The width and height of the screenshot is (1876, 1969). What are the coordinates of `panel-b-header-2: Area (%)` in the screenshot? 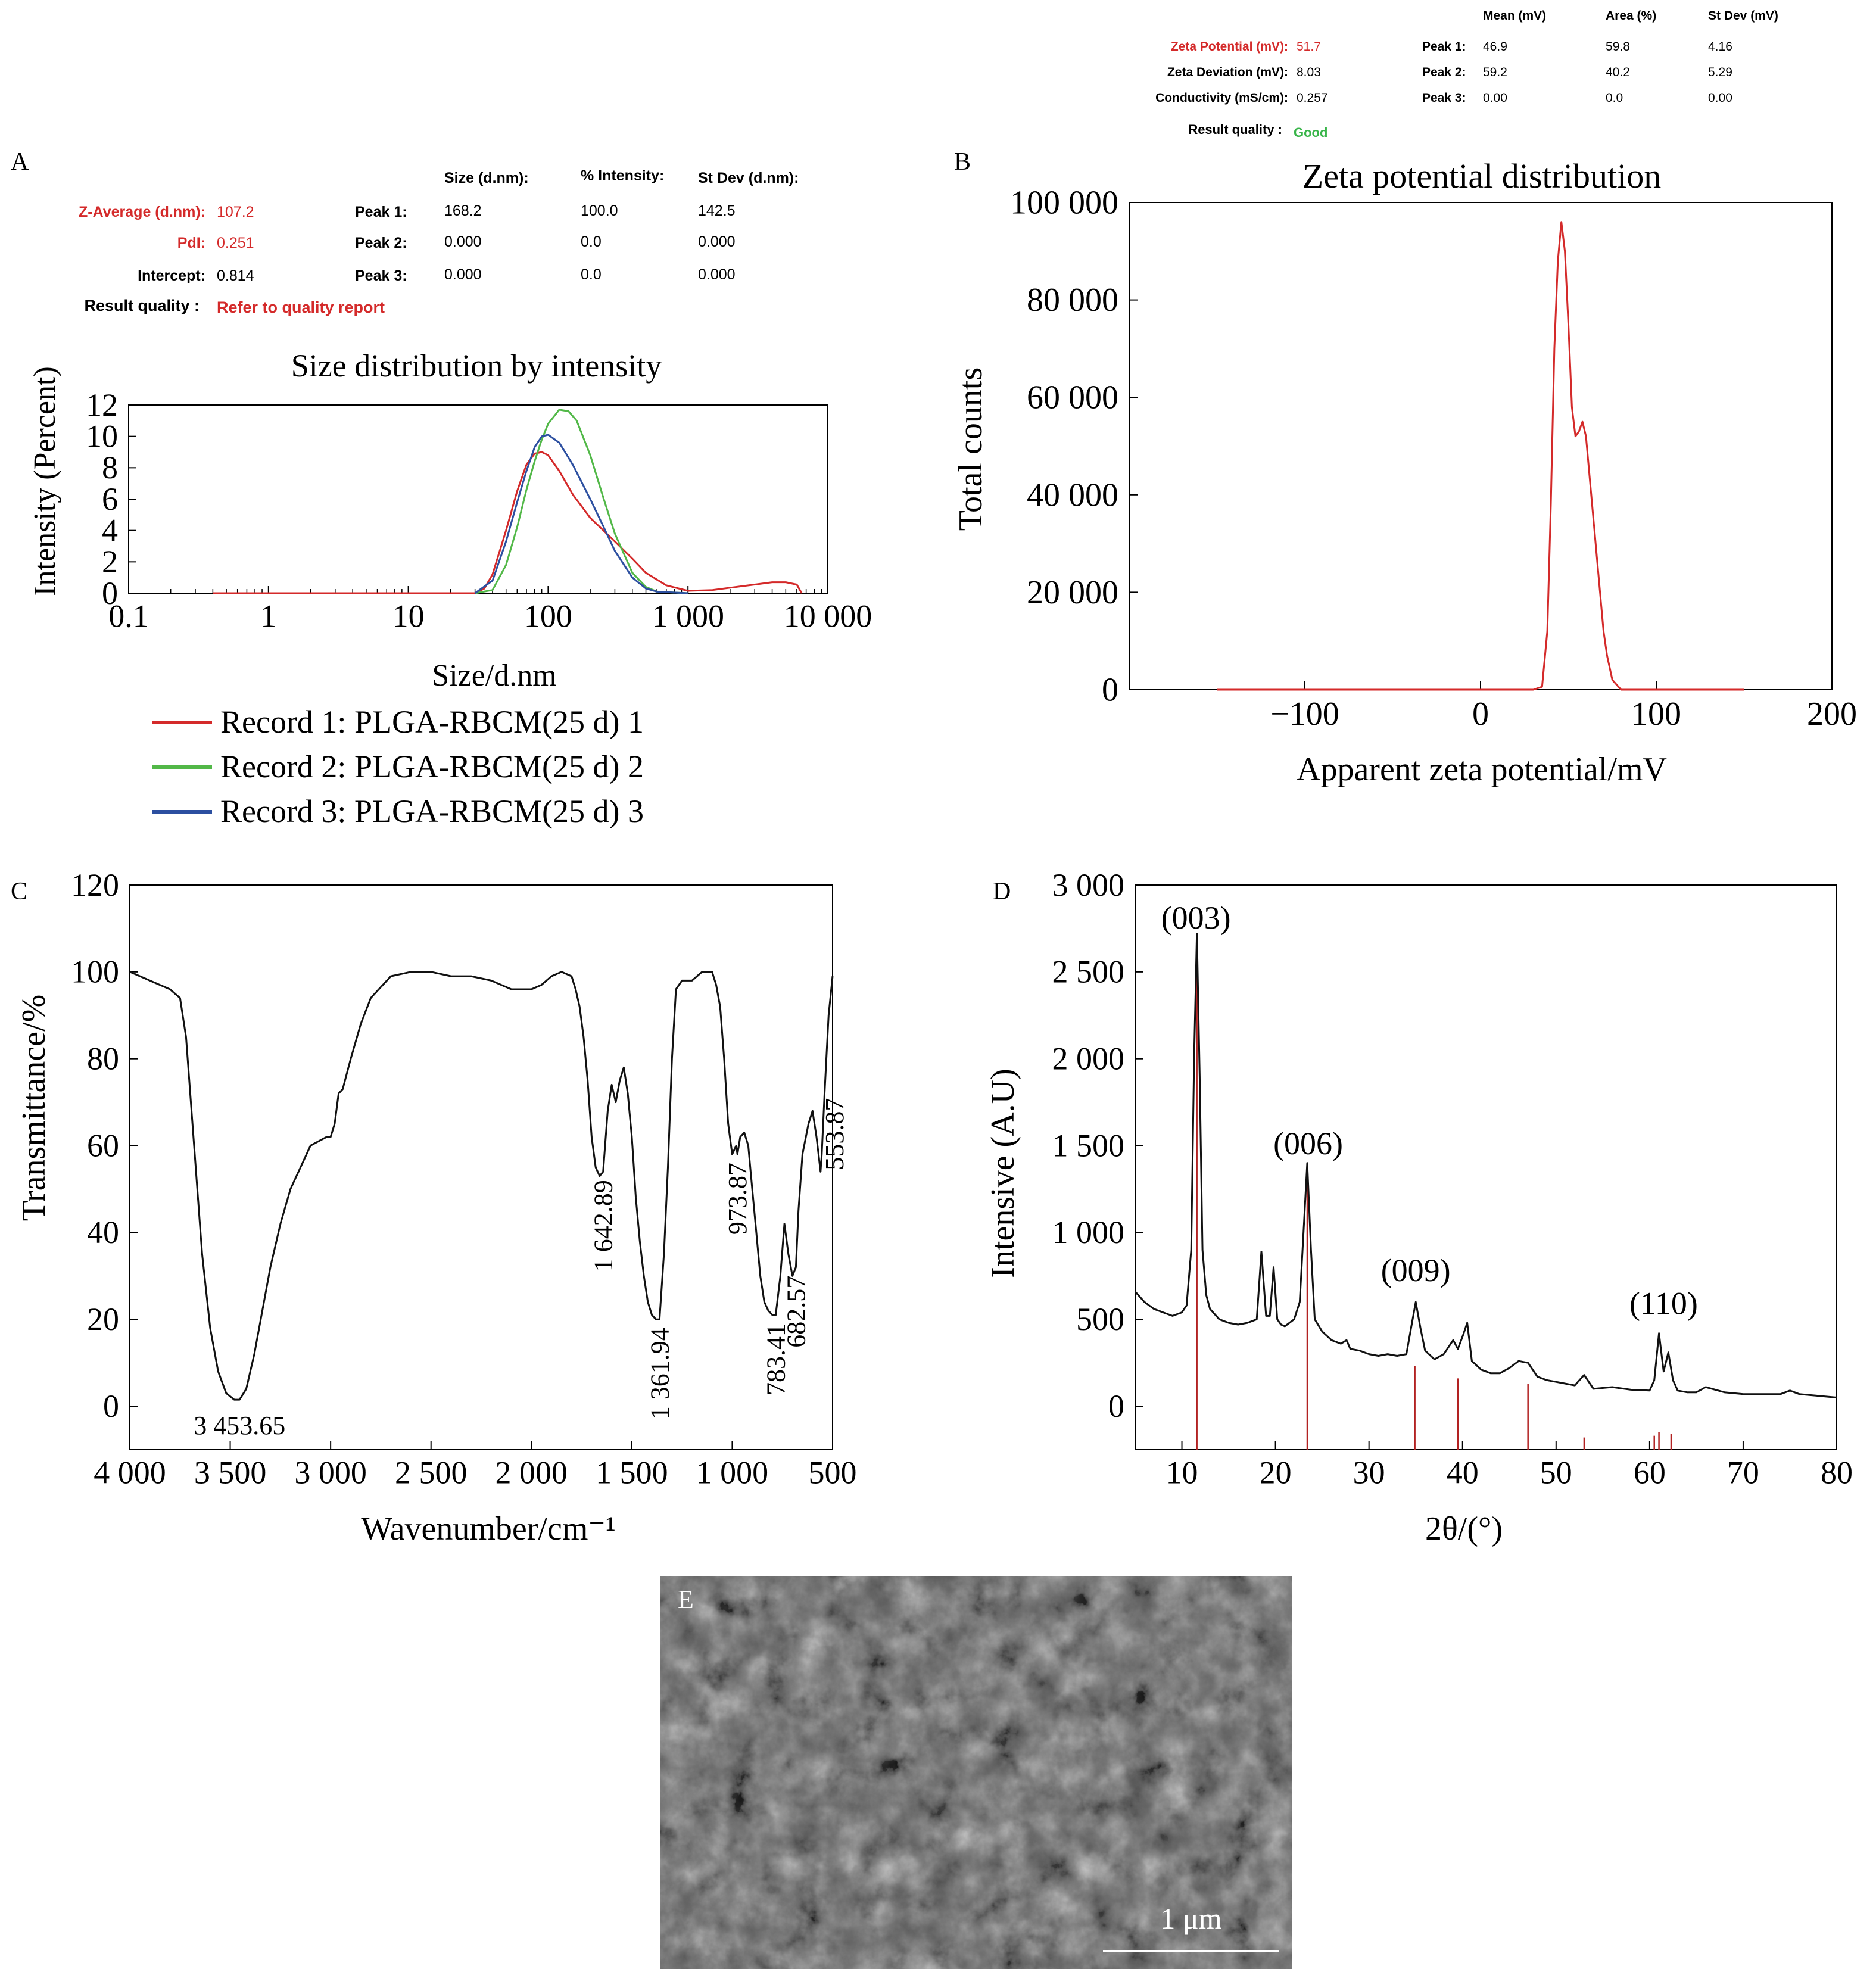 It's located at (1631, 16).